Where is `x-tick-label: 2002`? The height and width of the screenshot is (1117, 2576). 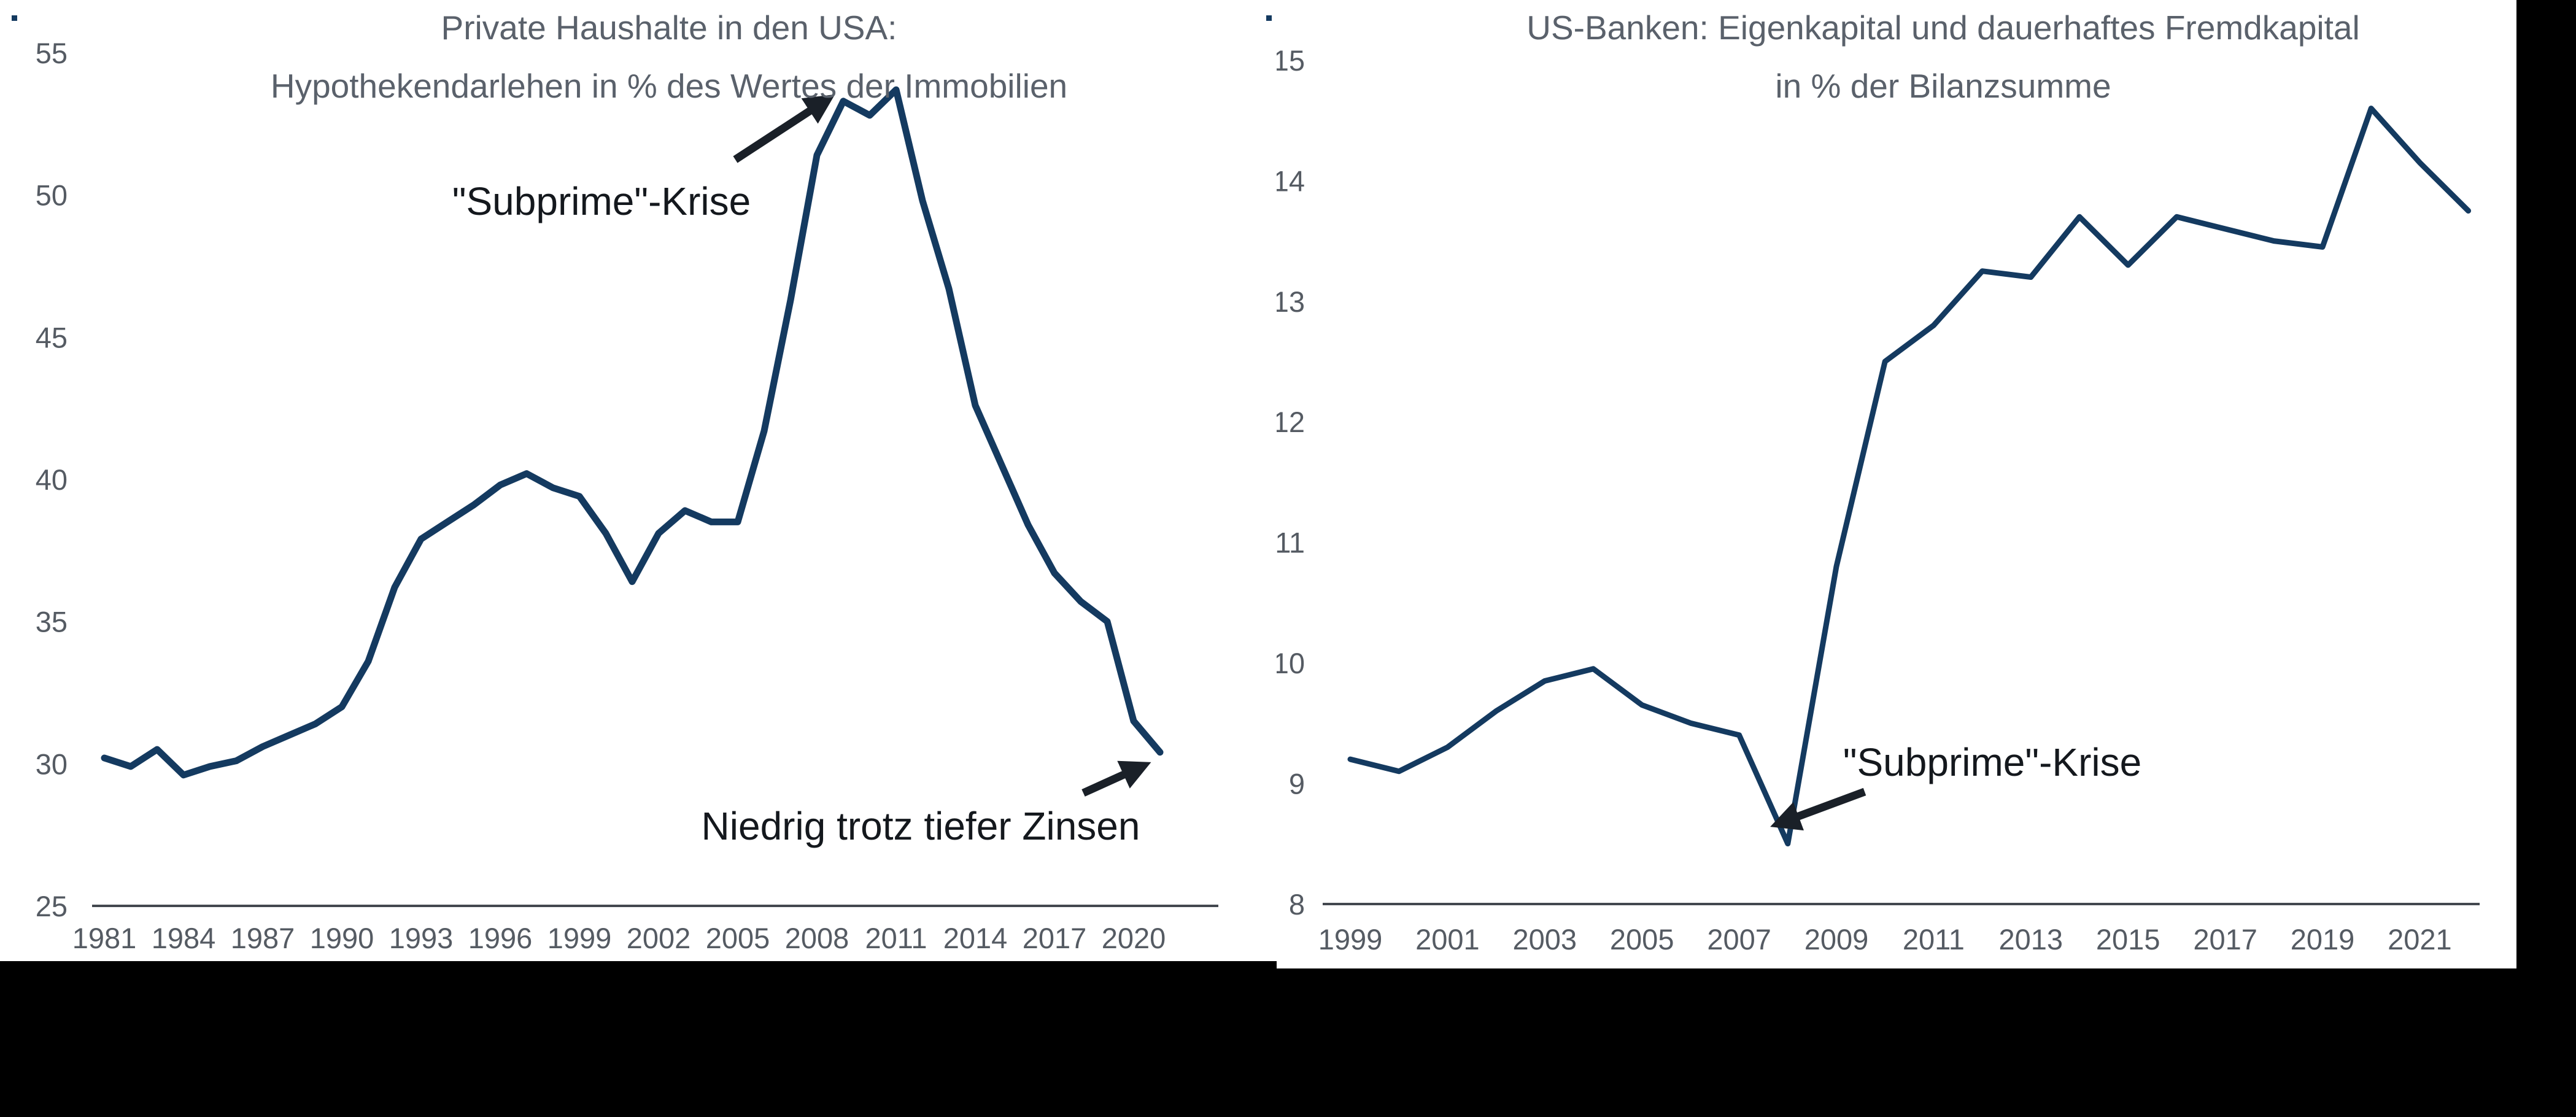
x-tick-label: 2002 is located at coordinates (659, 938).